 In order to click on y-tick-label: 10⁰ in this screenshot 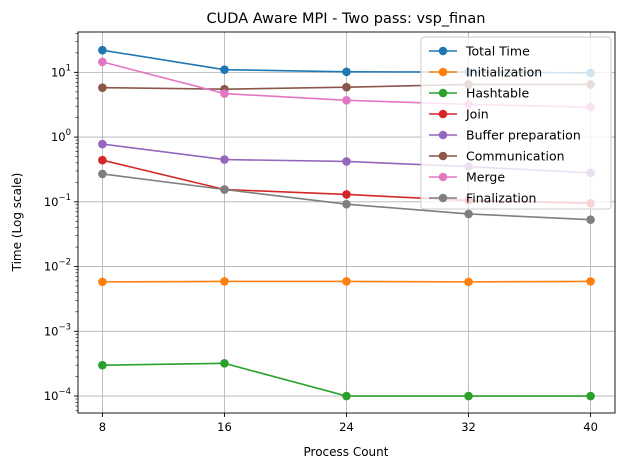, I will do `click(61, 136)`.